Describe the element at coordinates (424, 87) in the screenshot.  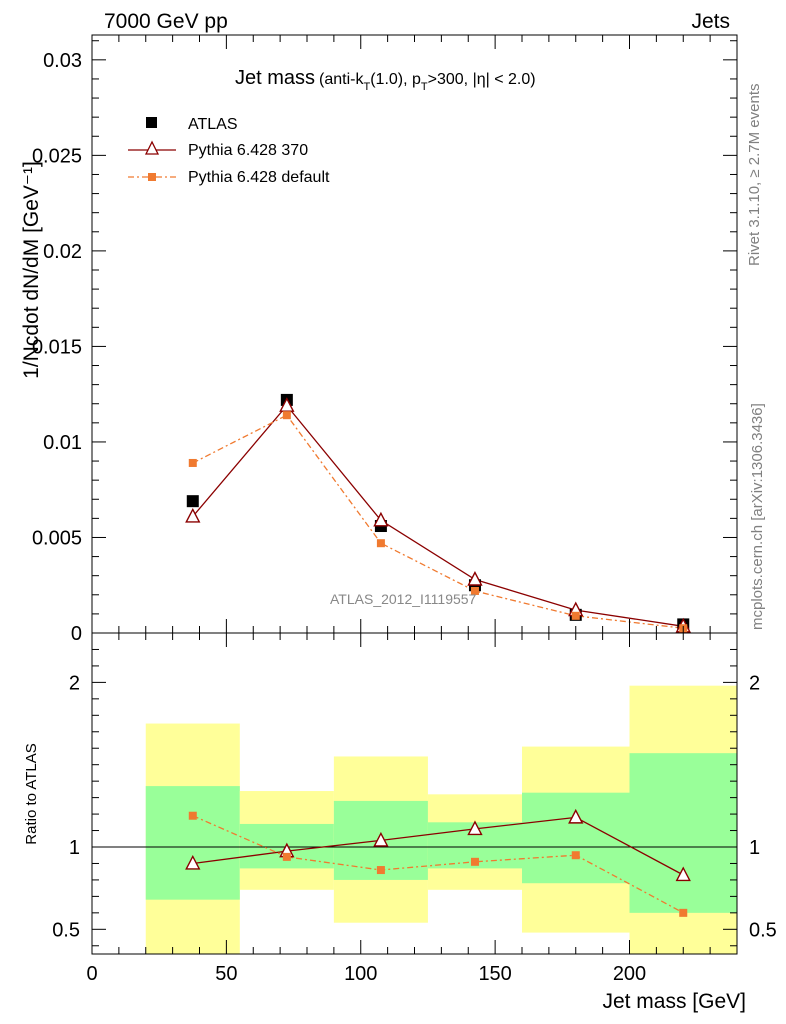
I see `title-subscript-2: T` at that location.